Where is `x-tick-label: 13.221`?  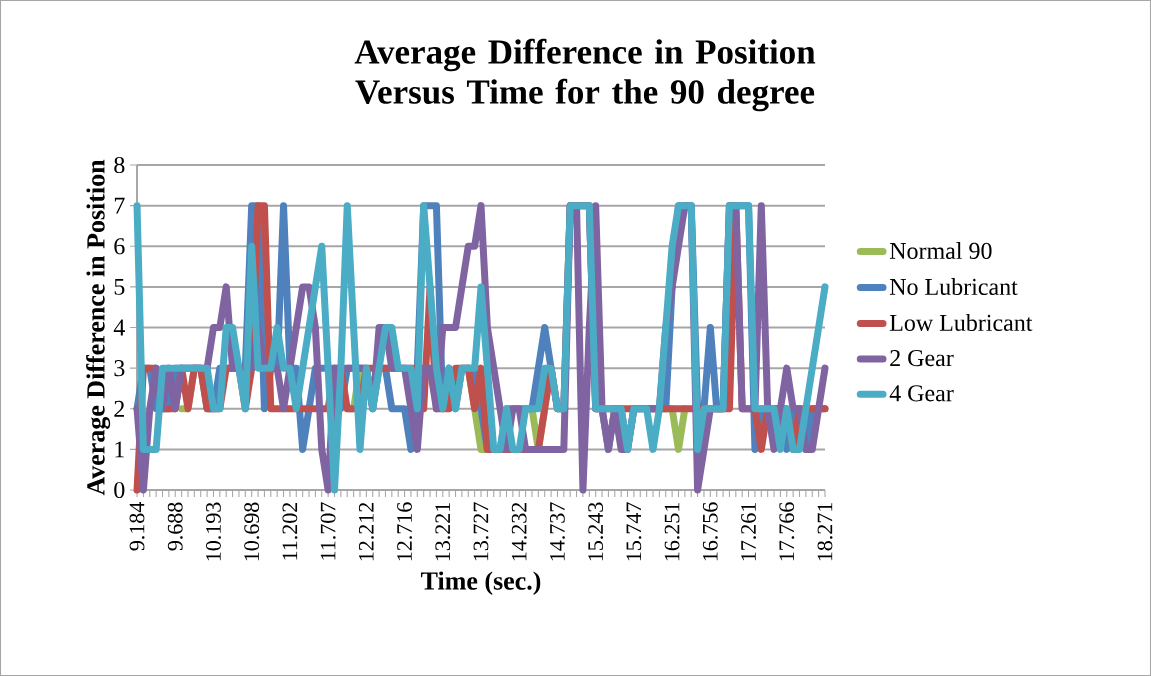
x-tick-label: 13.221 is located at coordinates (443, 532).